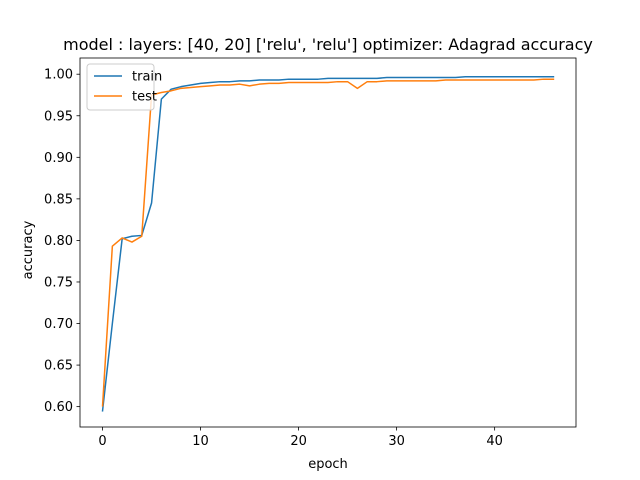 Image resolution: width=640 pixels, height=480 pixels. Describe the element at coordinates (58, 407) in the screenshot. I see `y-tick-label: 0.60` at that location.